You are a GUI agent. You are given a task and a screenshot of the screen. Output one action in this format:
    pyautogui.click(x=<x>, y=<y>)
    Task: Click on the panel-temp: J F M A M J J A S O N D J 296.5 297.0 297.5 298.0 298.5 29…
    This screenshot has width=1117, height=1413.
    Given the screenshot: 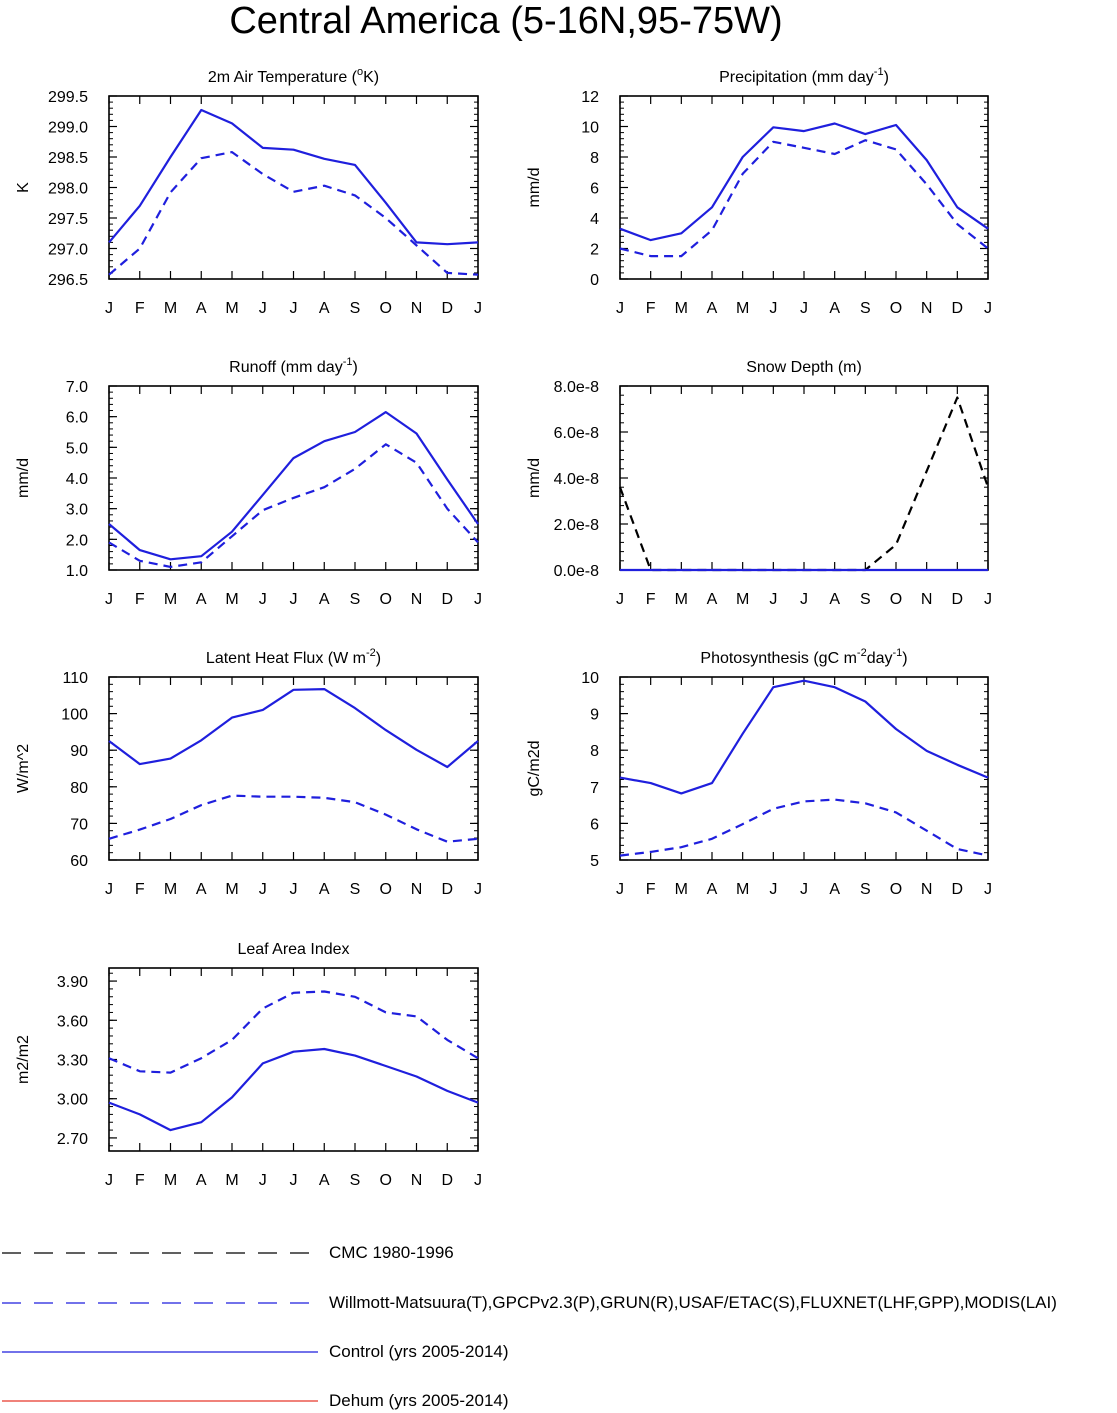 What is the action you would take?
    pyautogui.click(x=248, y=191)
    